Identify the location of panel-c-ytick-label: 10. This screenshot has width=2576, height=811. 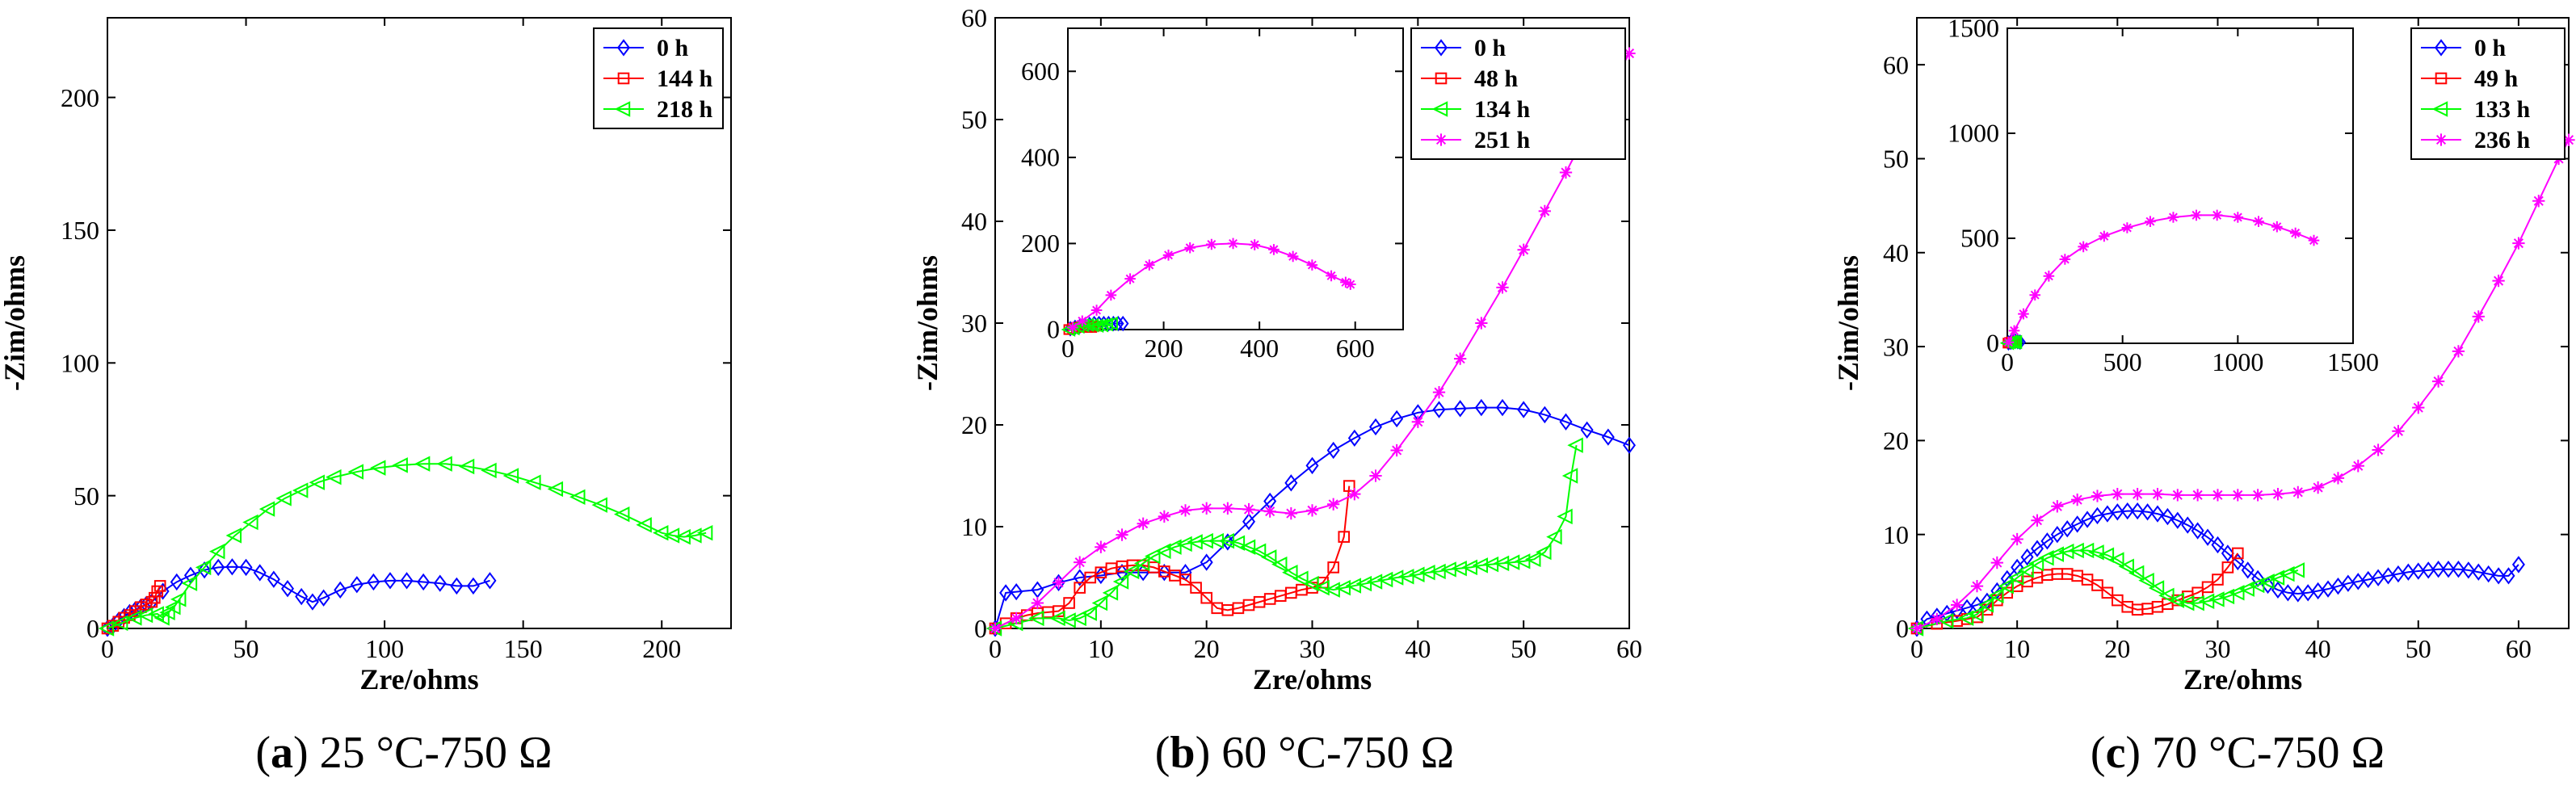
(1896, 534).